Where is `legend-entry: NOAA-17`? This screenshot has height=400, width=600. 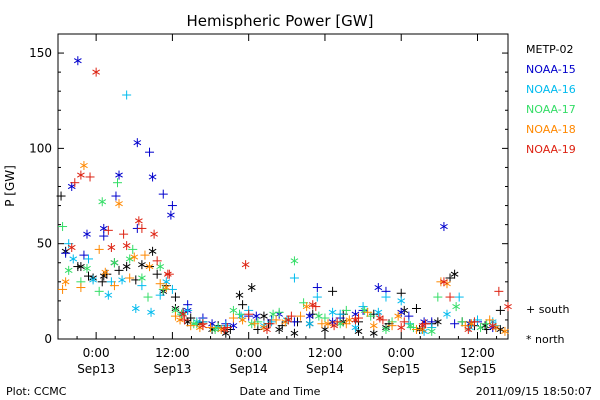
legend-entry: NOAA-17 is located at coordinates (551, 109).